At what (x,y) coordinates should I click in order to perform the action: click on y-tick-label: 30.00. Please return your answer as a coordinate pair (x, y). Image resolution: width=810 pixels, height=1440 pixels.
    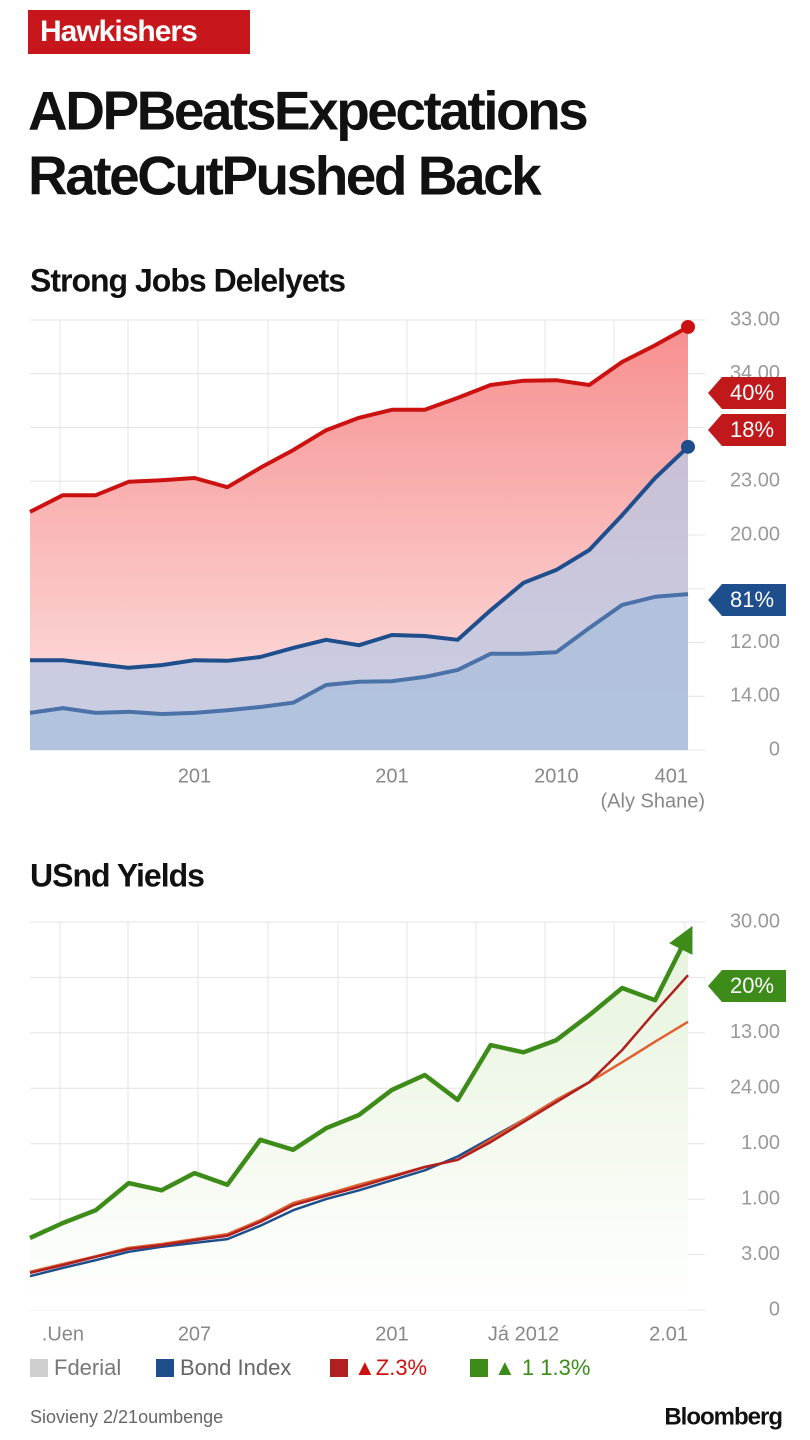
    Looking at the image, I should click on (755, 921).